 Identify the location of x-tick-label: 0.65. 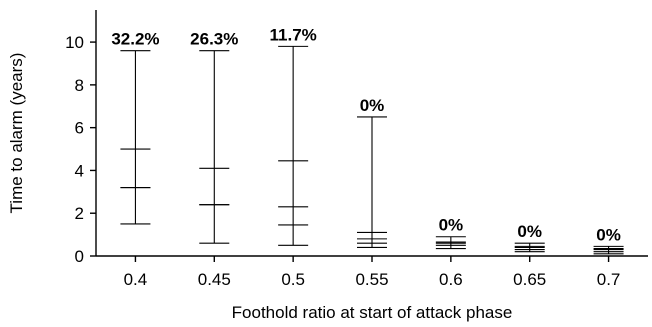
(529, 279).